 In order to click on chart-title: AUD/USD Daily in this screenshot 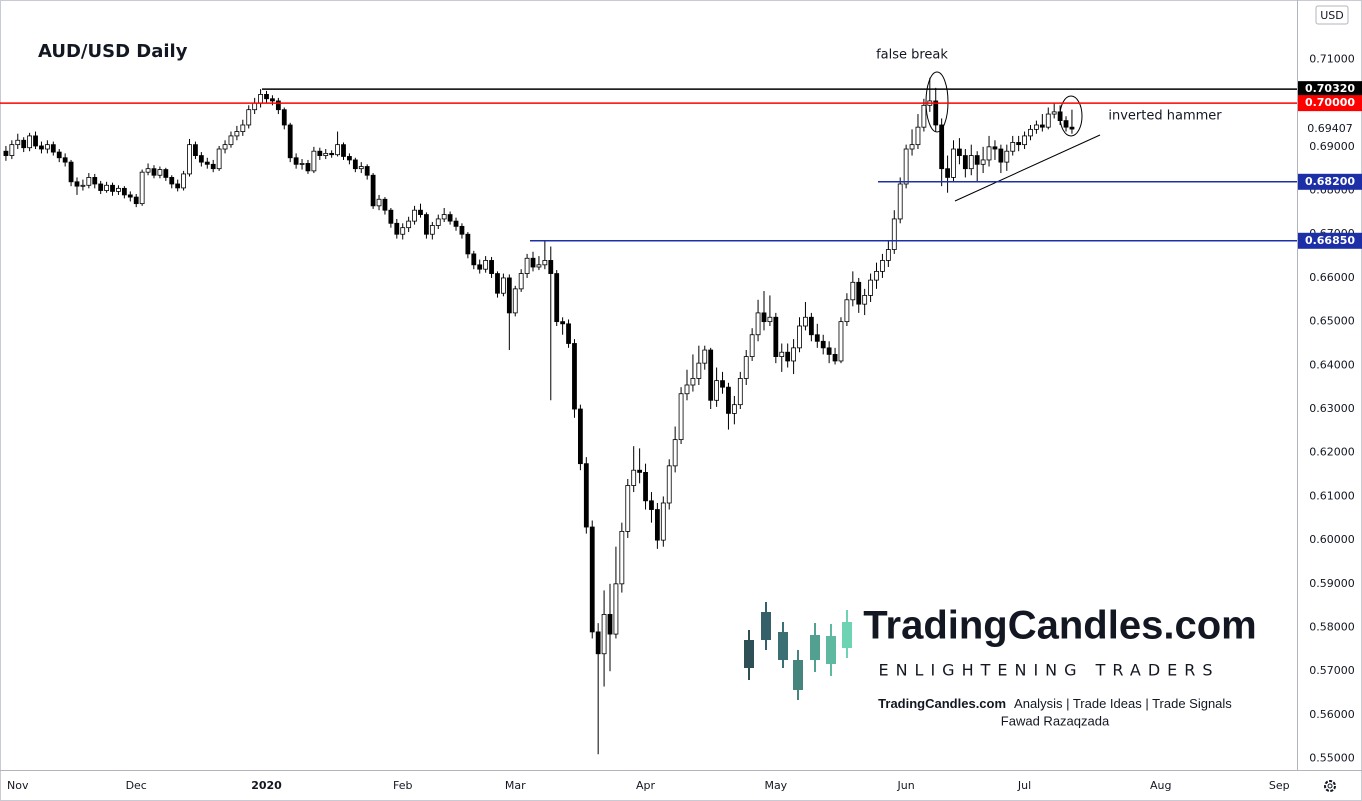, I will do `click(113, 51)`.